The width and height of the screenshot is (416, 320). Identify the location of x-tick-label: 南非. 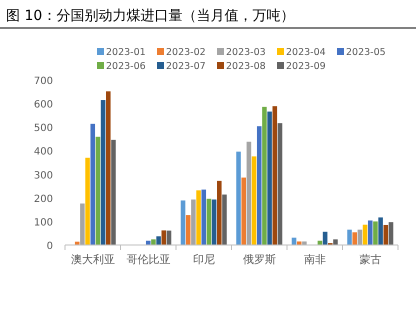
(315, 259).